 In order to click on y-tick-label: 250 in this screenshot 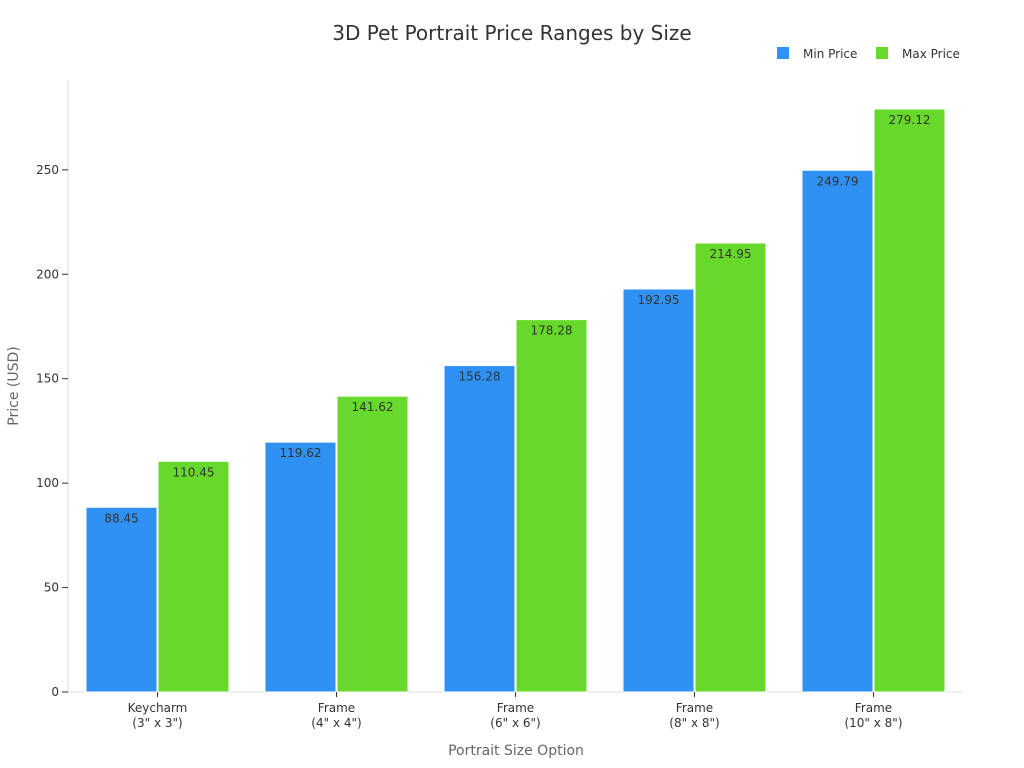, I will do `click(47, 170)`.